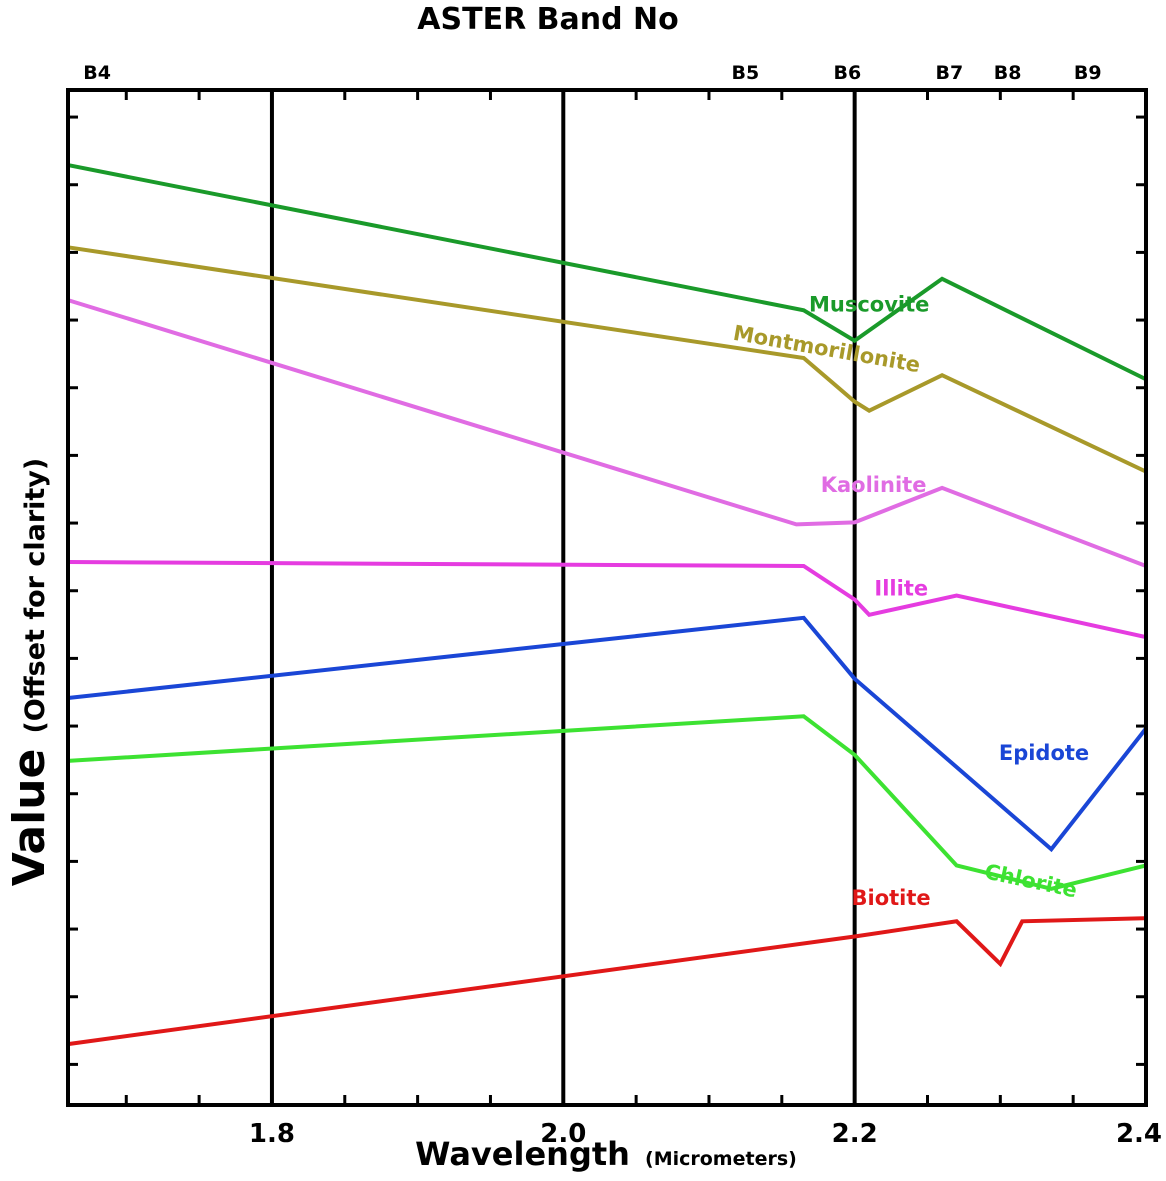  Describe the element at coordinates (901, 588) in the screenshot. I see `series-label-illite: Illite` at that location.